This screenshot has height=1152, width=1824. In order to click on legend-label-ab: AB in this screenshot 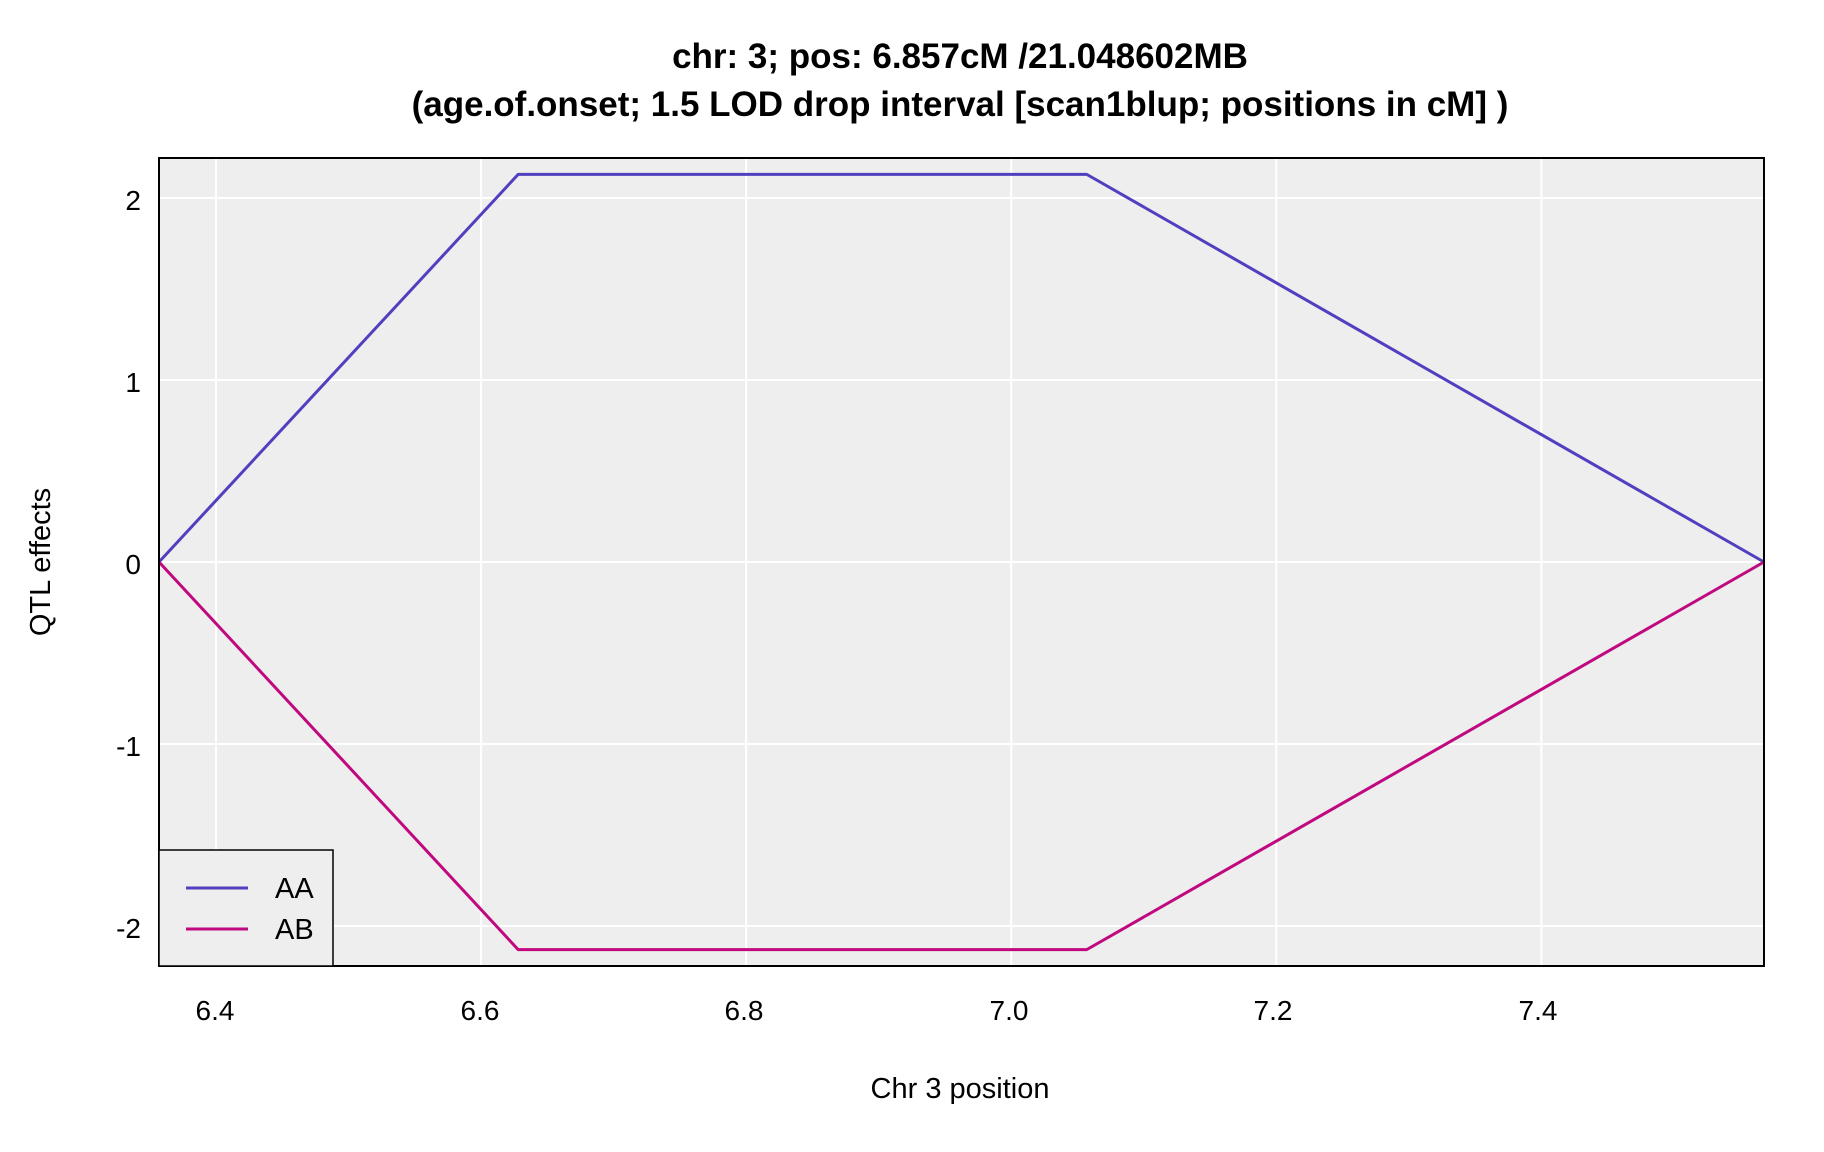, I will do `click(294, 930)`.